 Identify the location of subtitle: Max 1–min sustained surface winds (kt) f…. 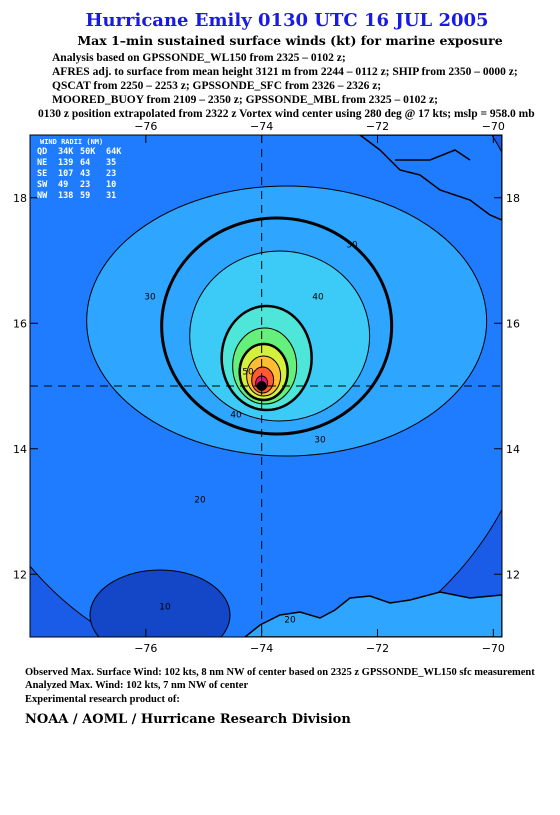
(289, 40).